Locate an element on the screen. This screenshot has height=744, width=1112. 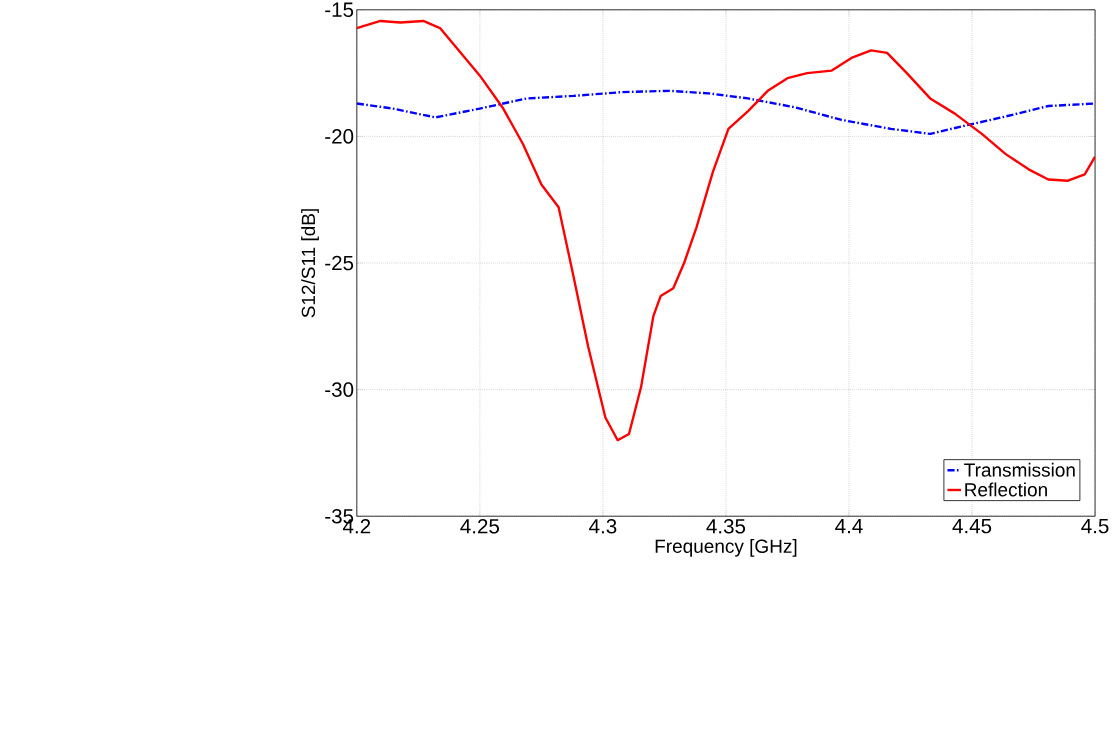
x-tick-label: 4.4 is located at coordinates (849, 526).